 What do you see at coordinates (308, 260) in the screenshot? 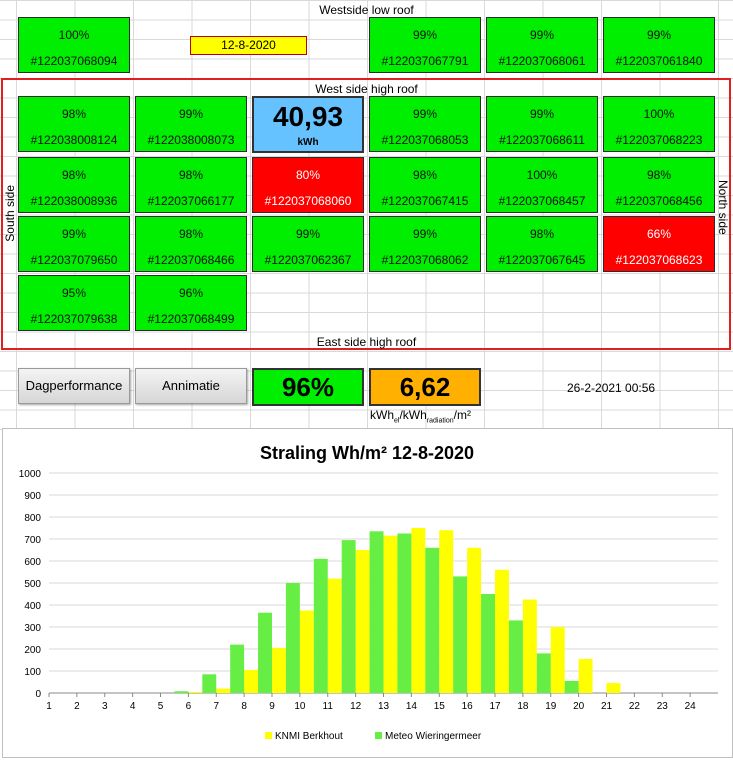
I see `panel-serial: #122037062367` at bounding box center [308, 260].